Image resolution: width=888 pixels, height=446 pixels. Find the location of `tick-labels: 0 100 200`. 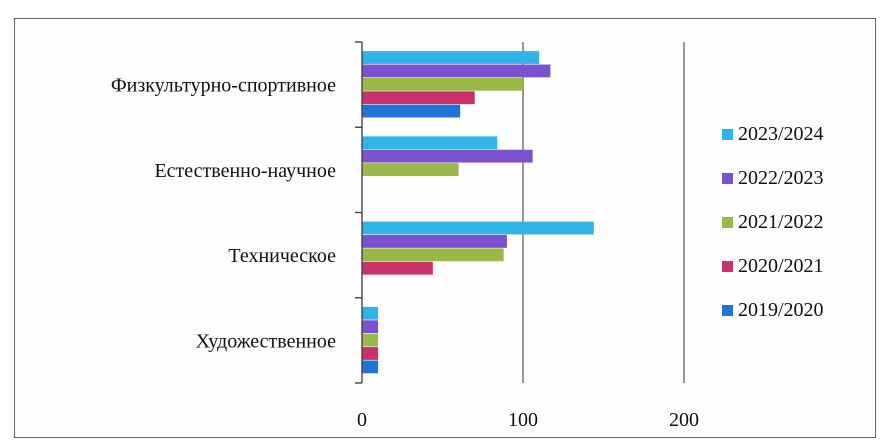

tick-labels: 0 100 200 is located at coordinates (528, 420).